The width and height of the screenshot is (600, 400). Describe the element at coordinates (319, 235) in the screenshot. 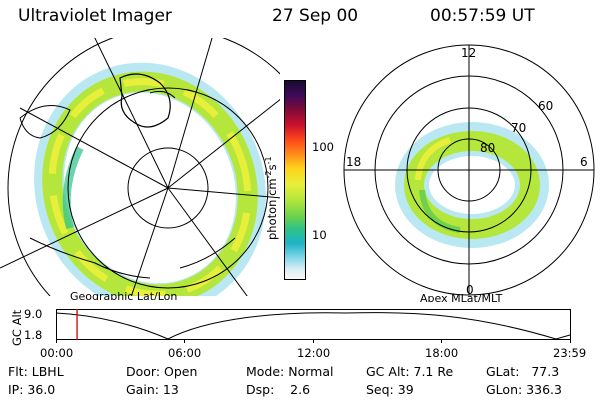

I see `colorbar-tick-10: 10` at that location.